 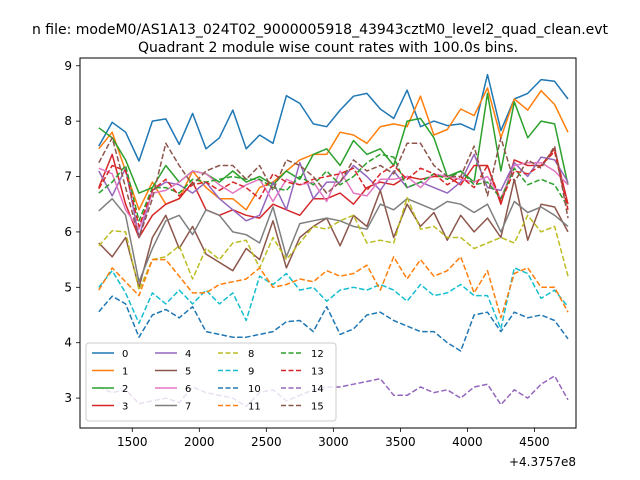 What do you see at coordinates (68, 177) in the screenshot?
I see `y-tick-label: 7` at bounding box center [68, 177].